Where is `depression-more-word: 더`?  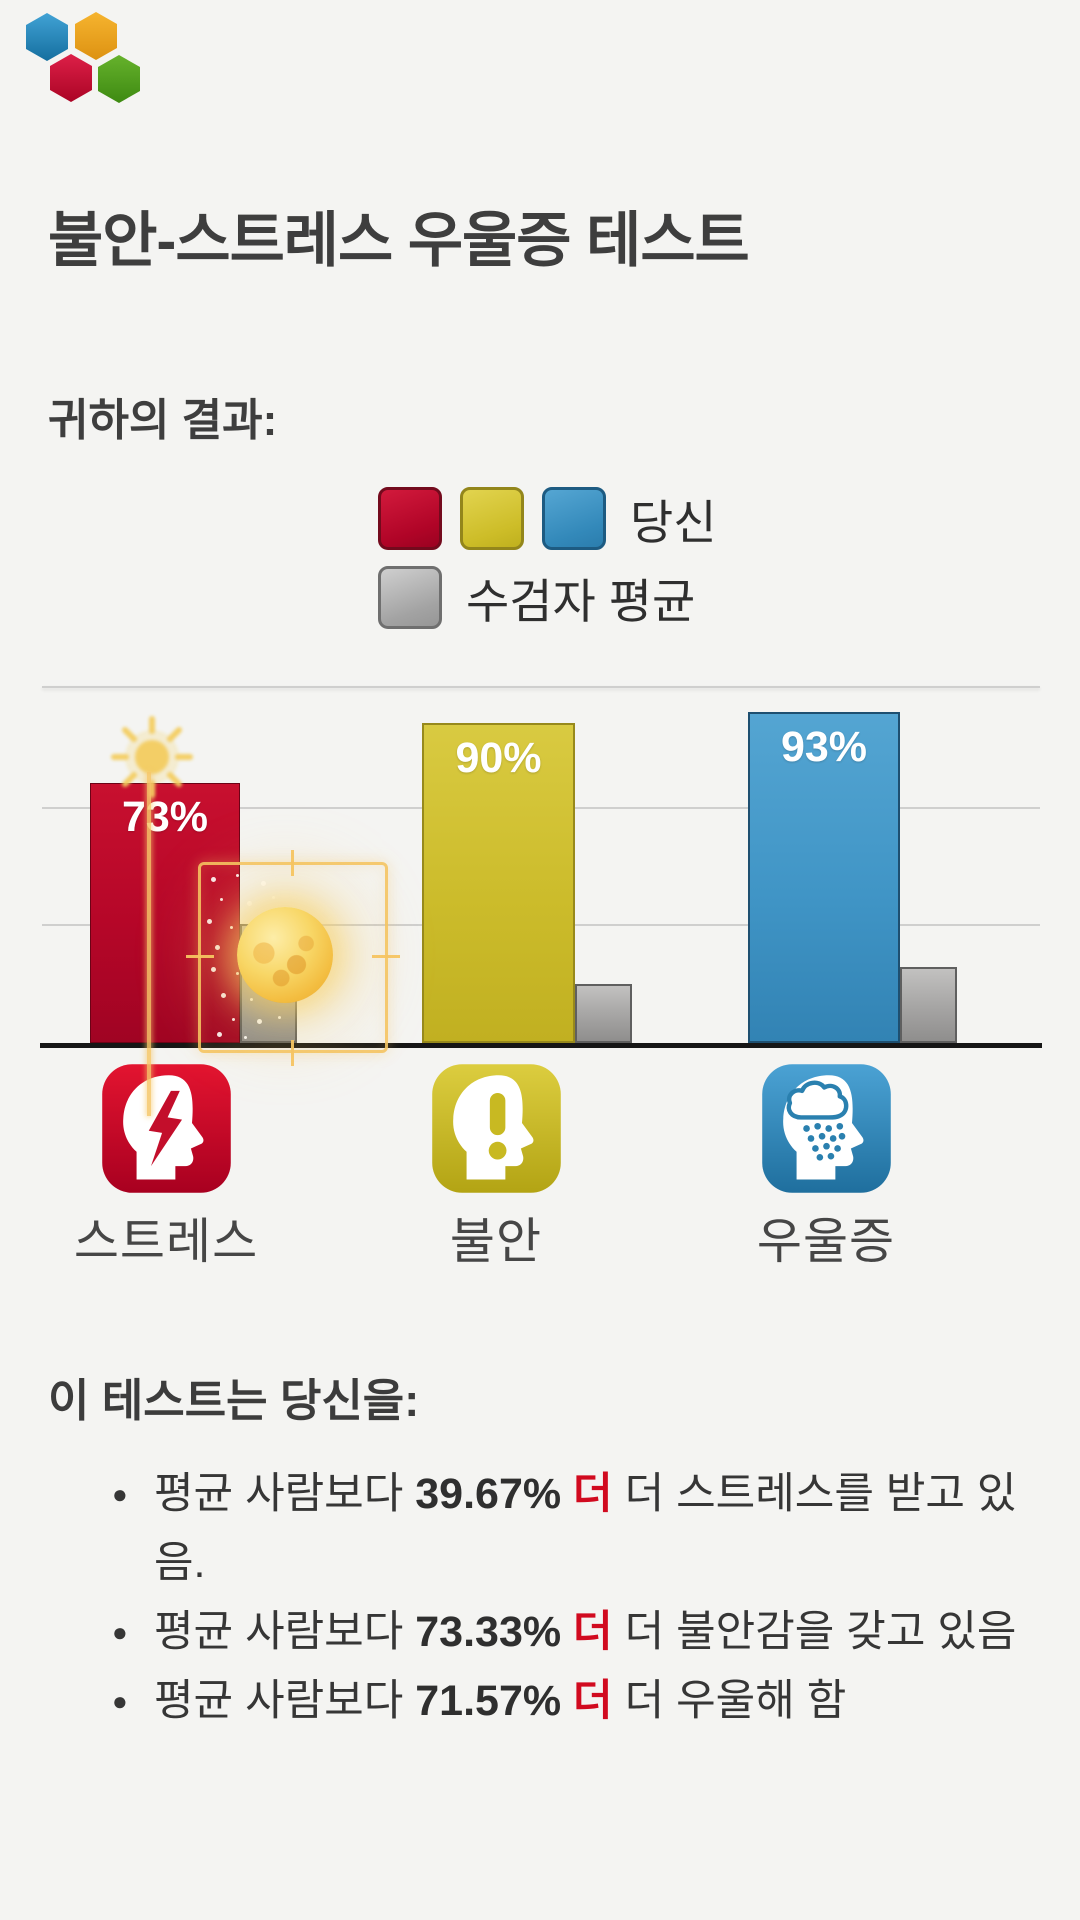
depression-more-word: 더 is located at coordinates (587, 1701).